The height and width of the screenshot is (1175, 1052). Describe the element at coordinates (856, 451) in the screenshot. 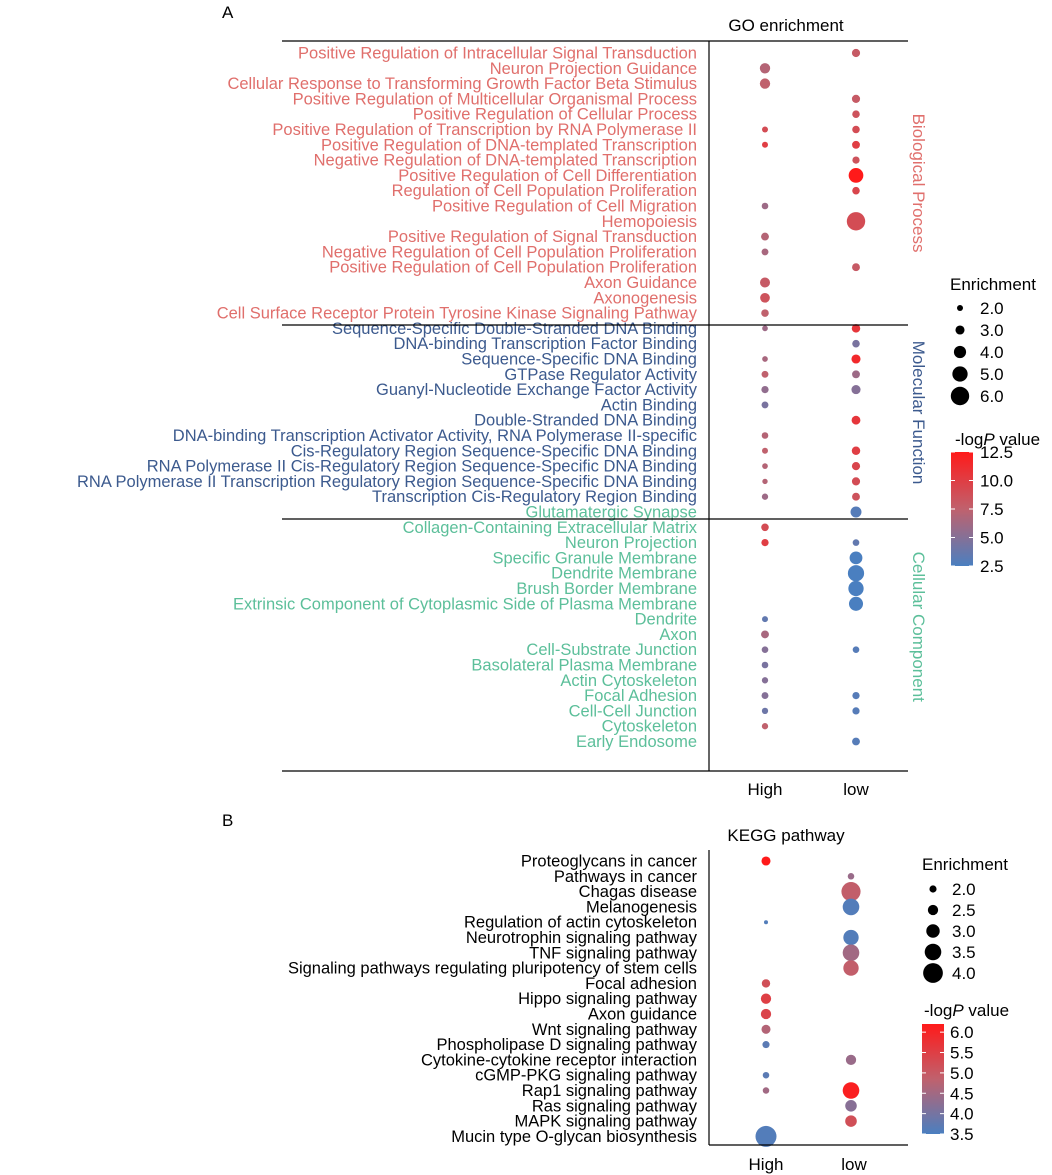

I see `go-point-low-cis-regulatory-region-sequence-specific-dna-binding` at that location.